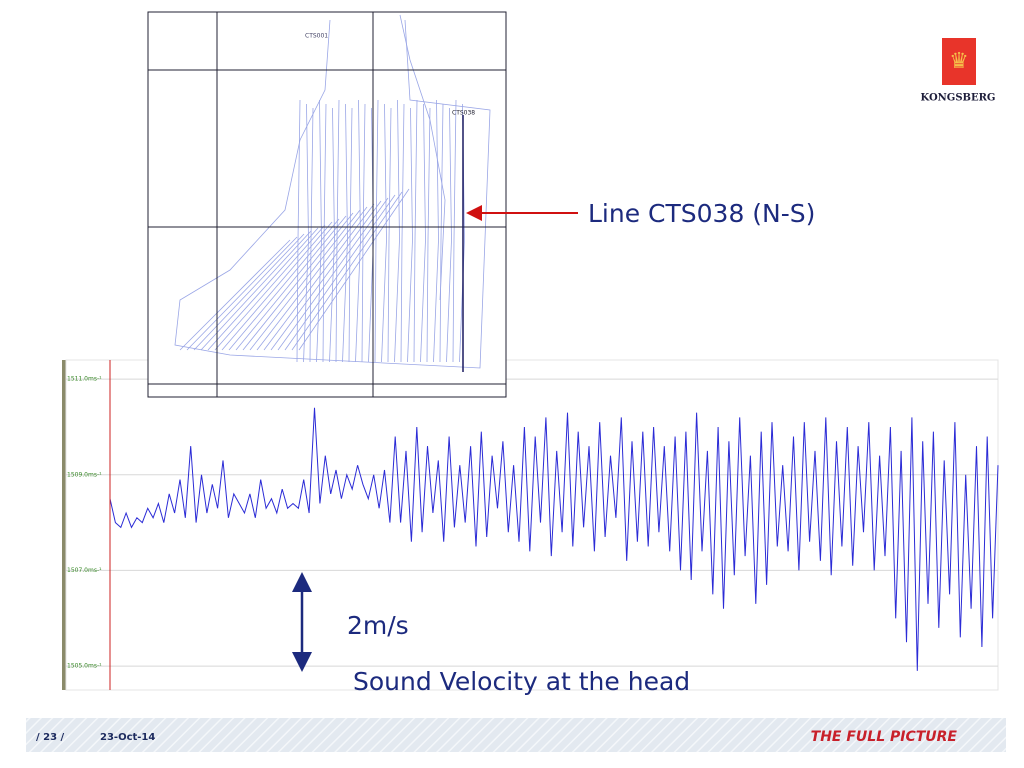  Describe the element at coordinates (84, 570) in the screenshot. I see `y-tick-label: 1507.0ms-¹` at that location.